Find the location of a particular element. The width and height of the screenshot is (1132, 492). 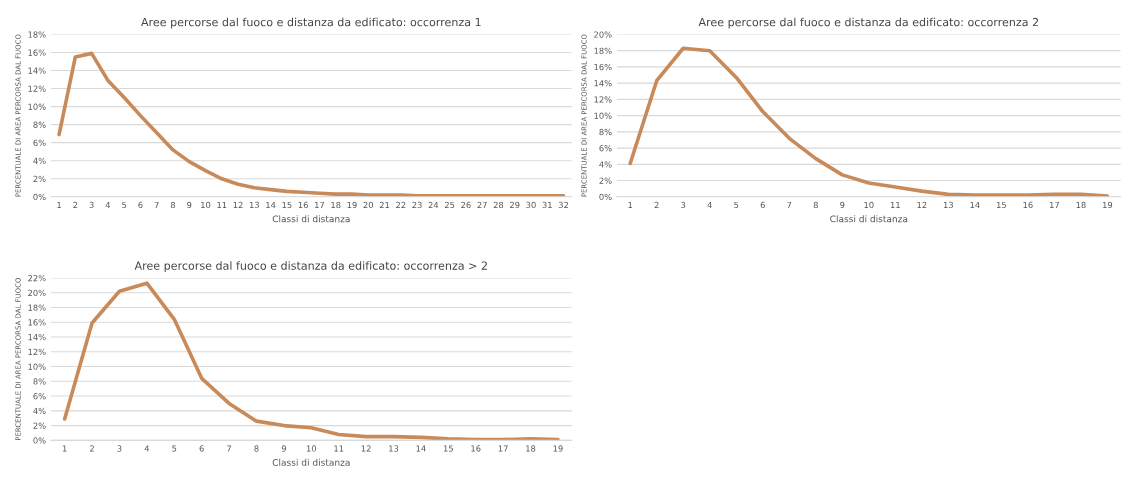

x-tick-label: 29 is located at coordinates (515, 205).